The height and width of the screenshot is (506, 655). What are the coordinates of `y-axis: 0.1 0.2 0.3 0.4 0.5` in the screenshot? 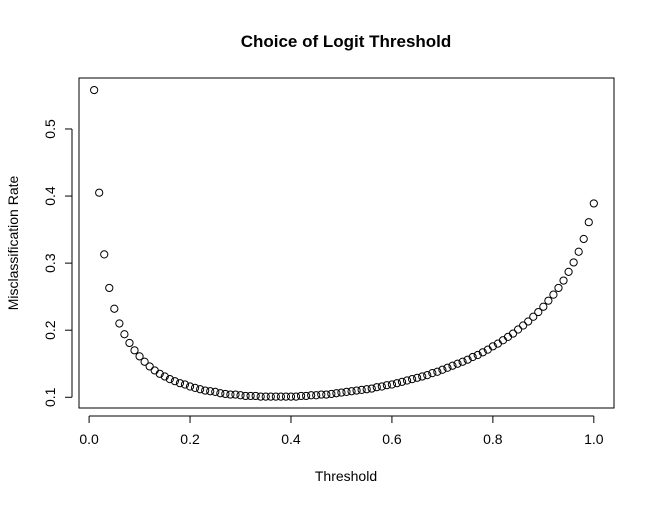 It's located at (57, 263).